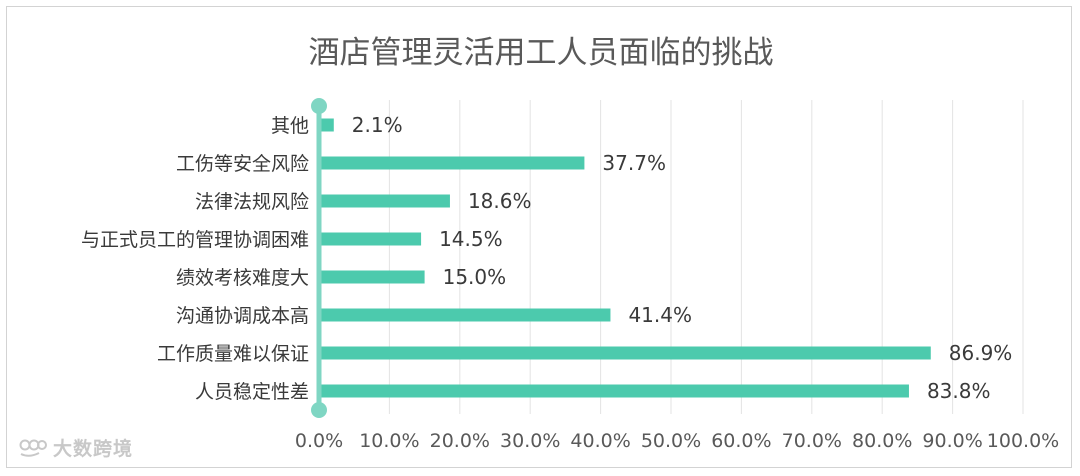 This screenshot has height=476, width=1080. Describe the element at coordinates (741, 441) in the screenshot. I see `x-tick-label: 60.0%` at that location.